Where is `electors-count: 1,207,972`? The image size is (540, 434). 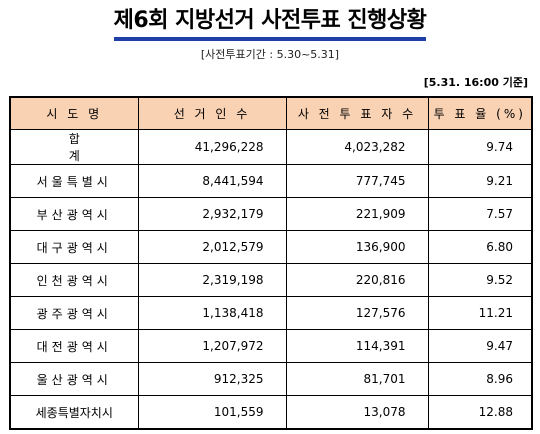
electors-count: 1,207,972 is located at coordinates (212, 346).